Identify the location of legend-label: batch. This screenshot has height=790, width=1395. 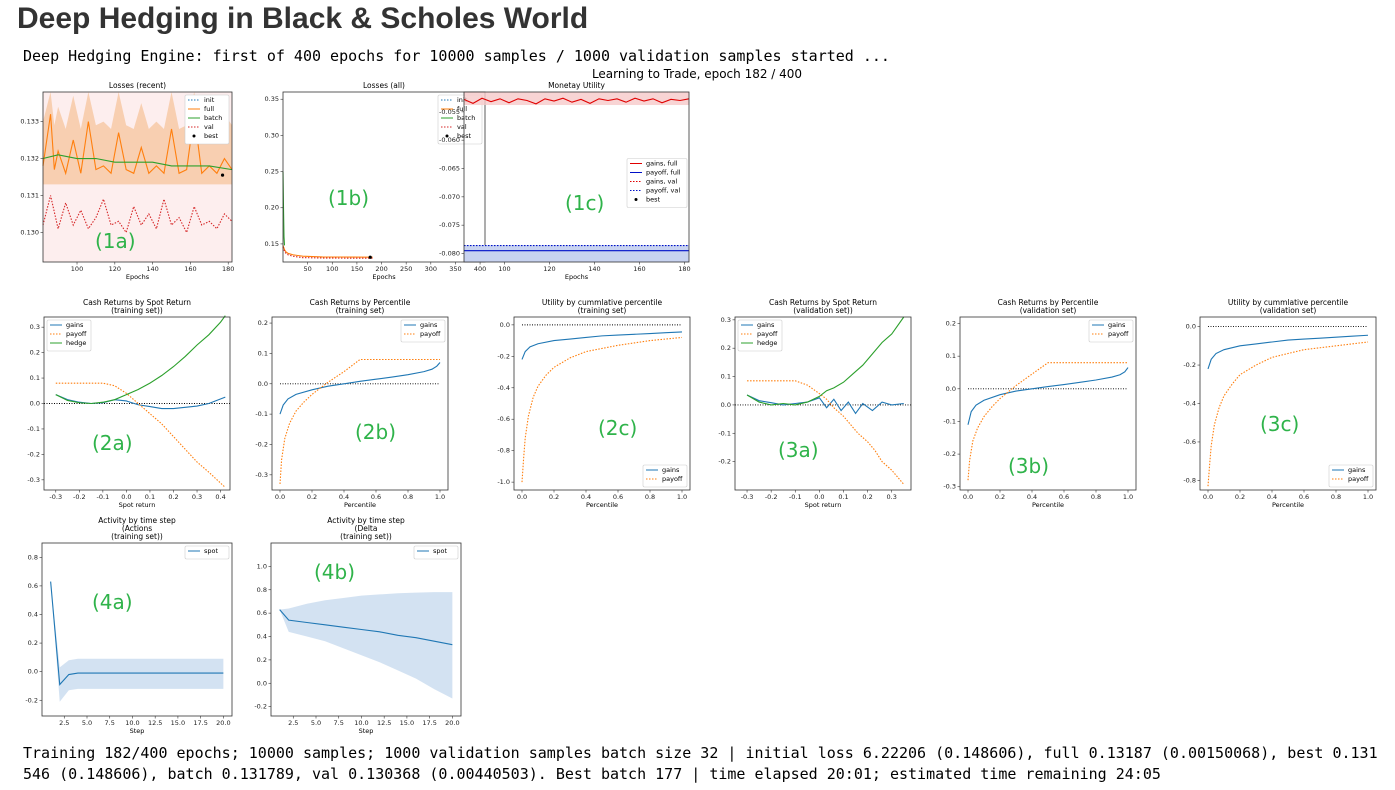
(213, 118).